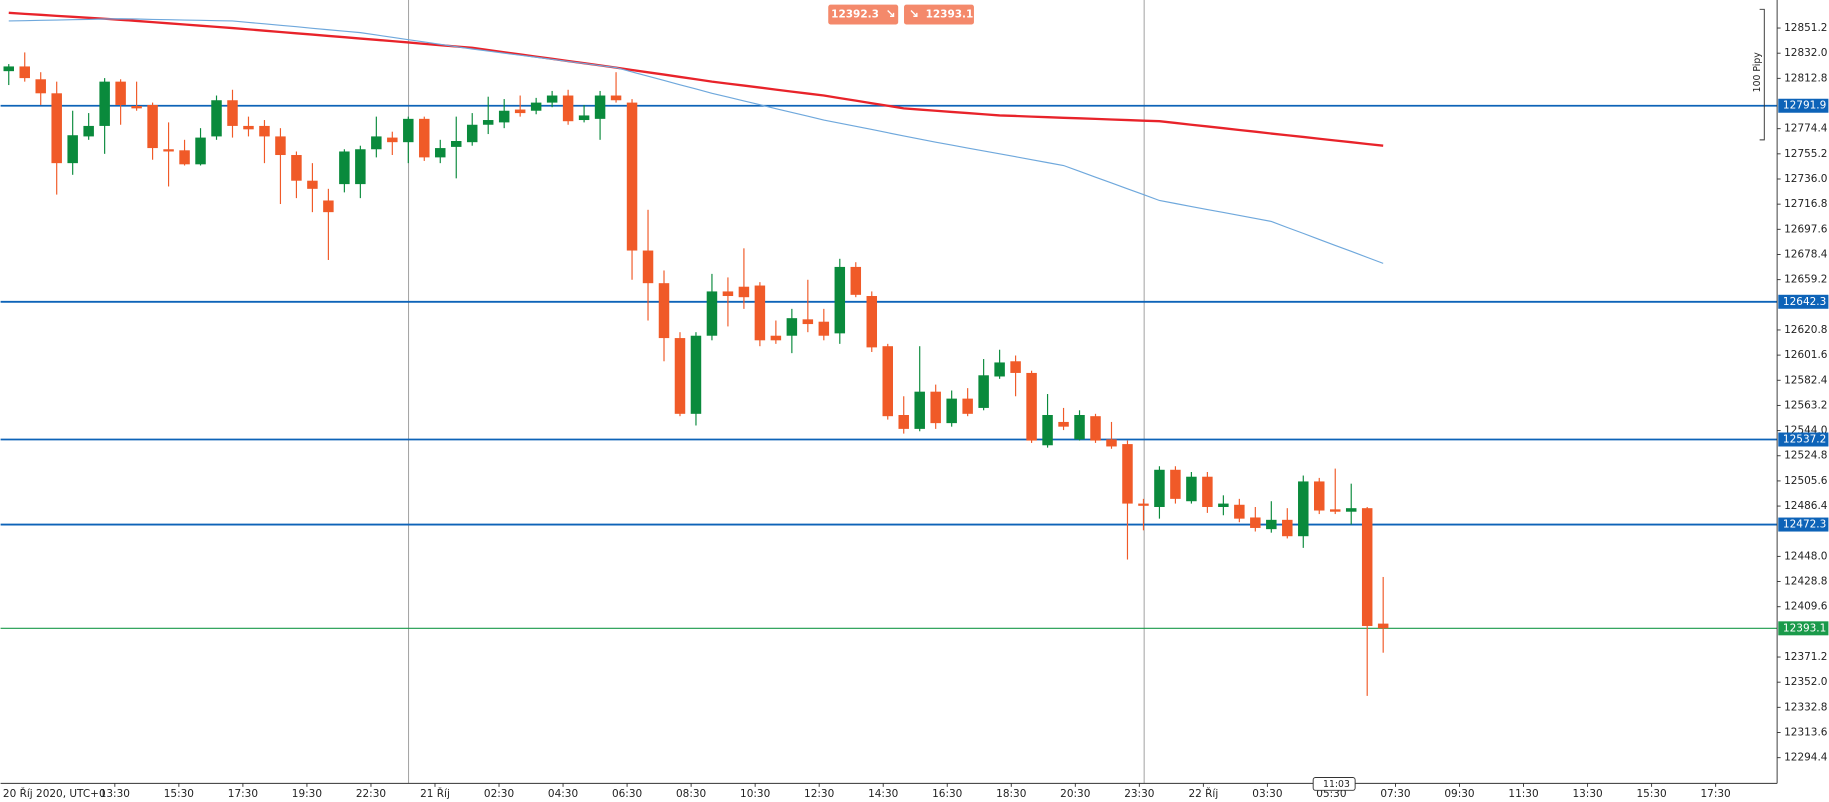 This screenshot has width=1829, height=802. I want to click on x-tick-label: 08:30, so click(691, 794).